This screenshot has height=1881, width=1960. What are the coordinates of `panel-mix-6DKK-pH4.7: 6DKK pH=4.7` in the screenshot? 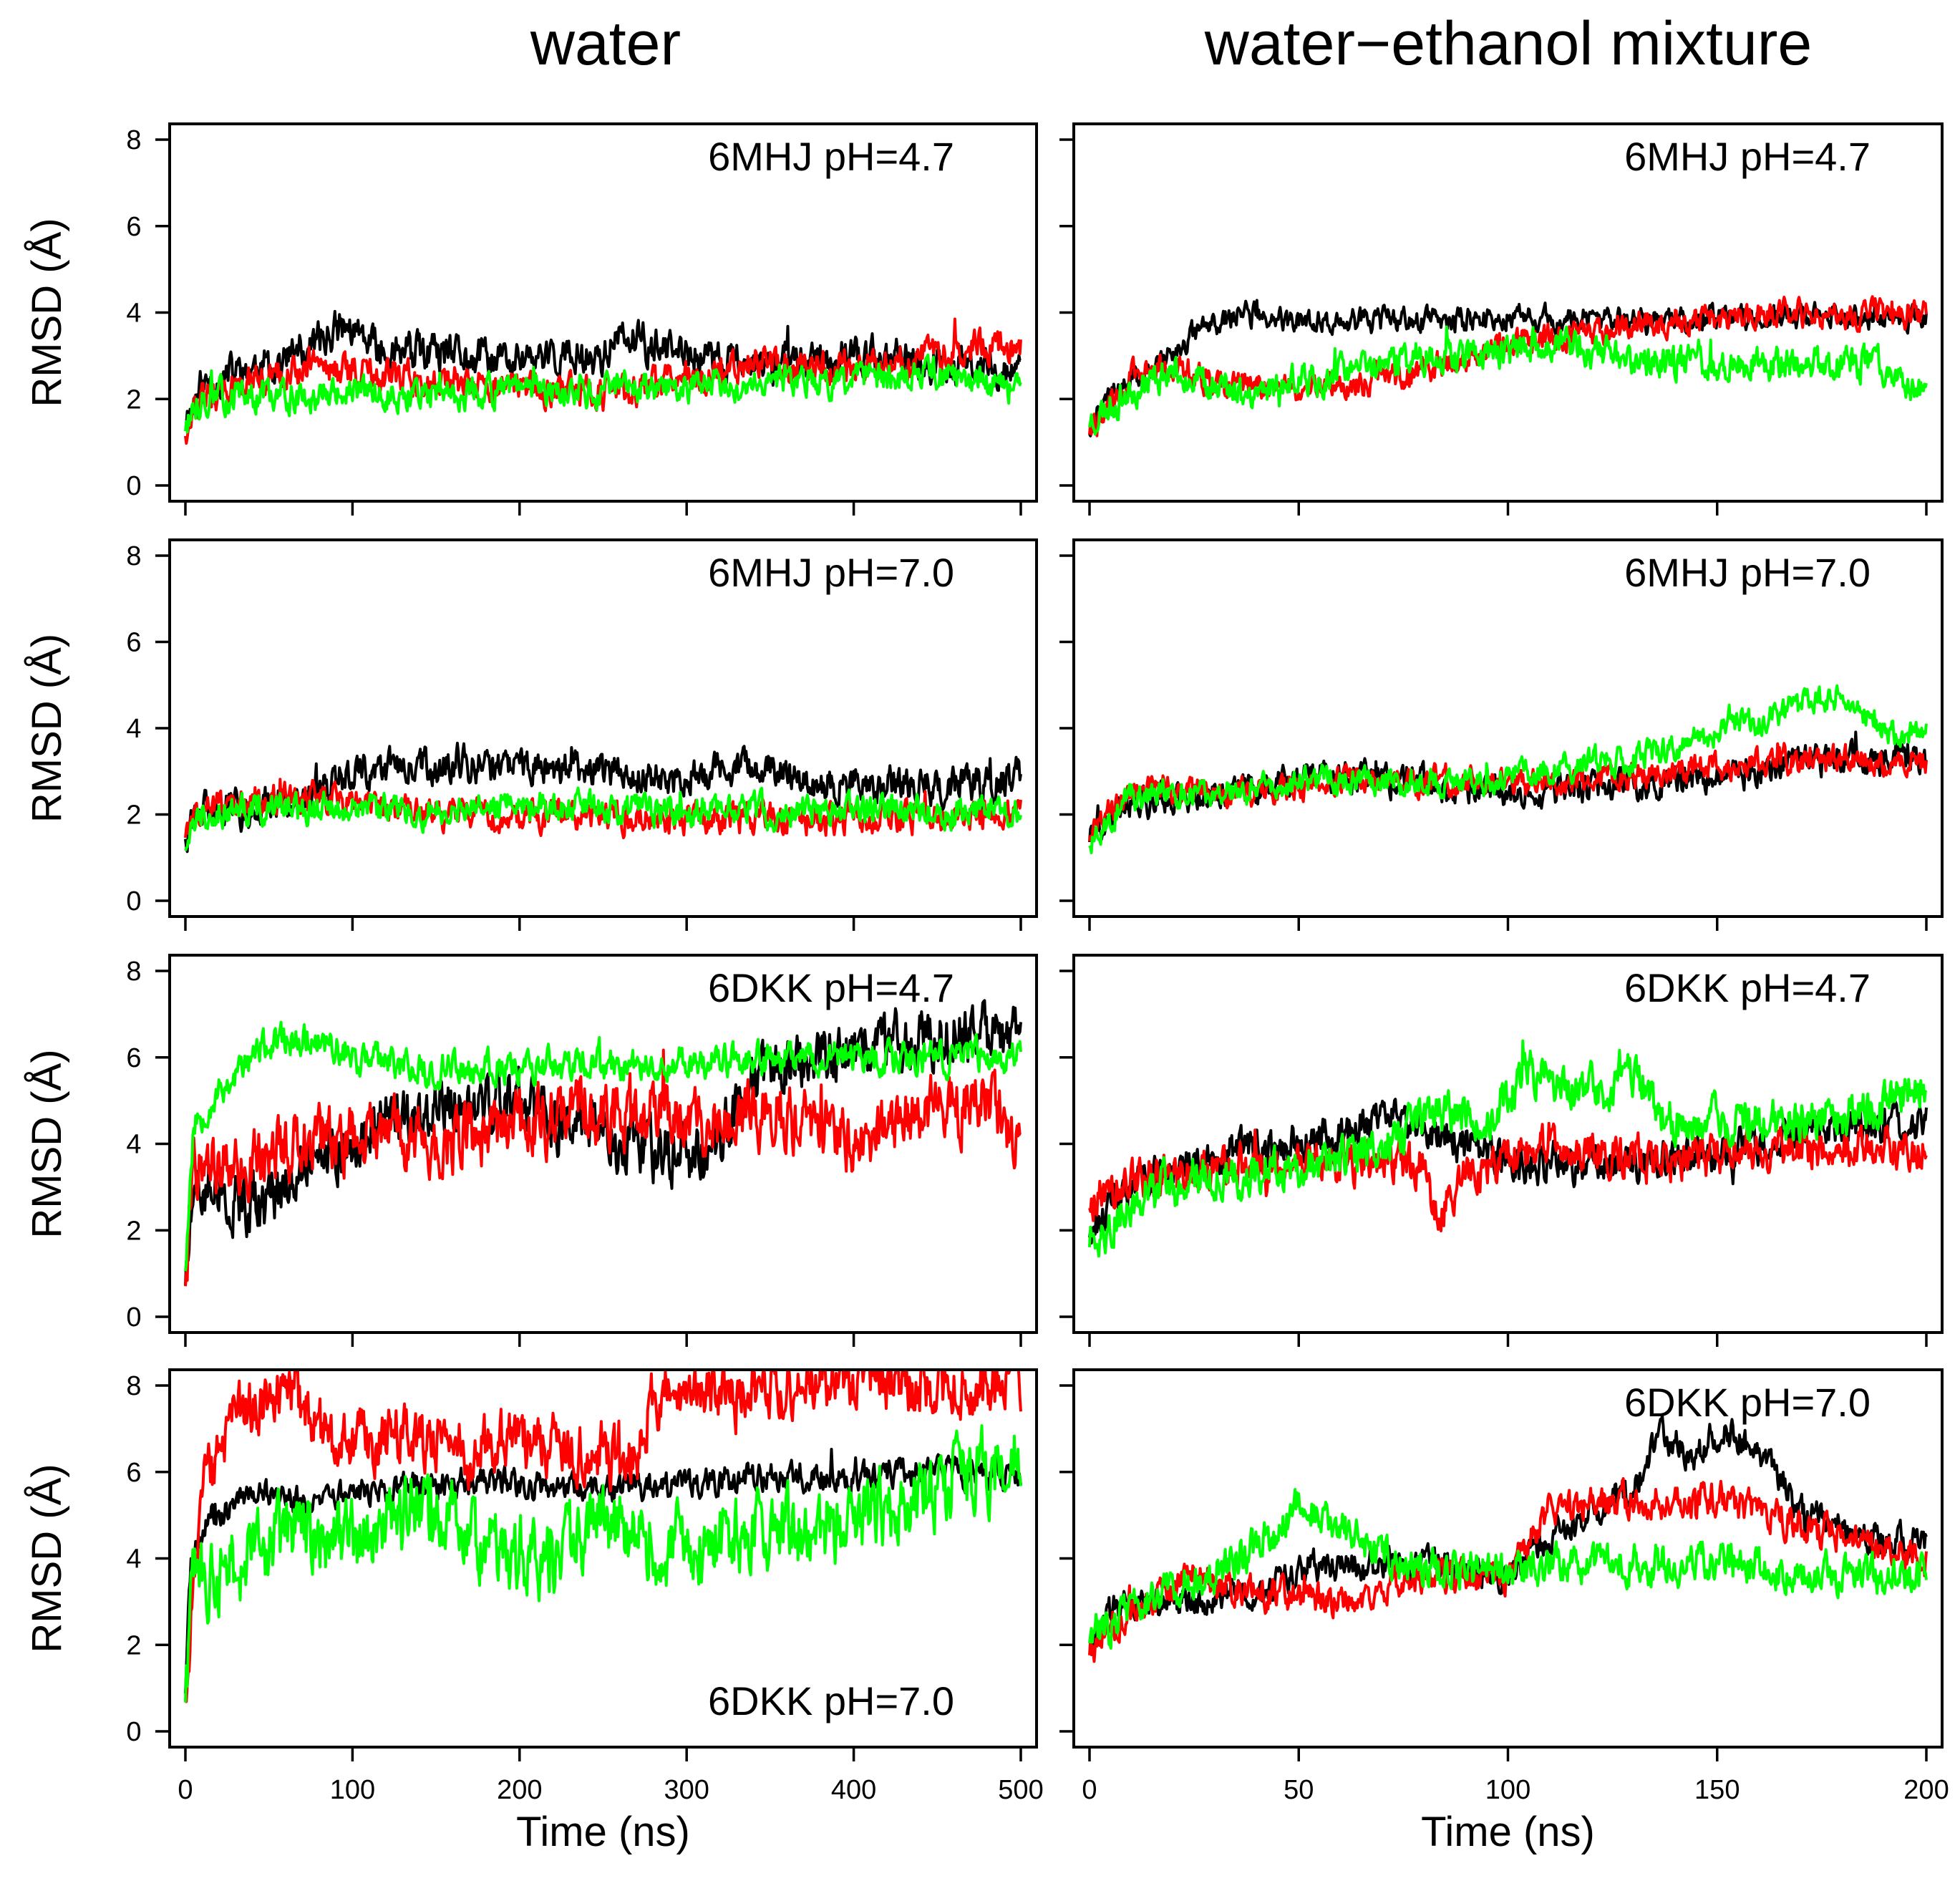 It's located at (1501, 1150).